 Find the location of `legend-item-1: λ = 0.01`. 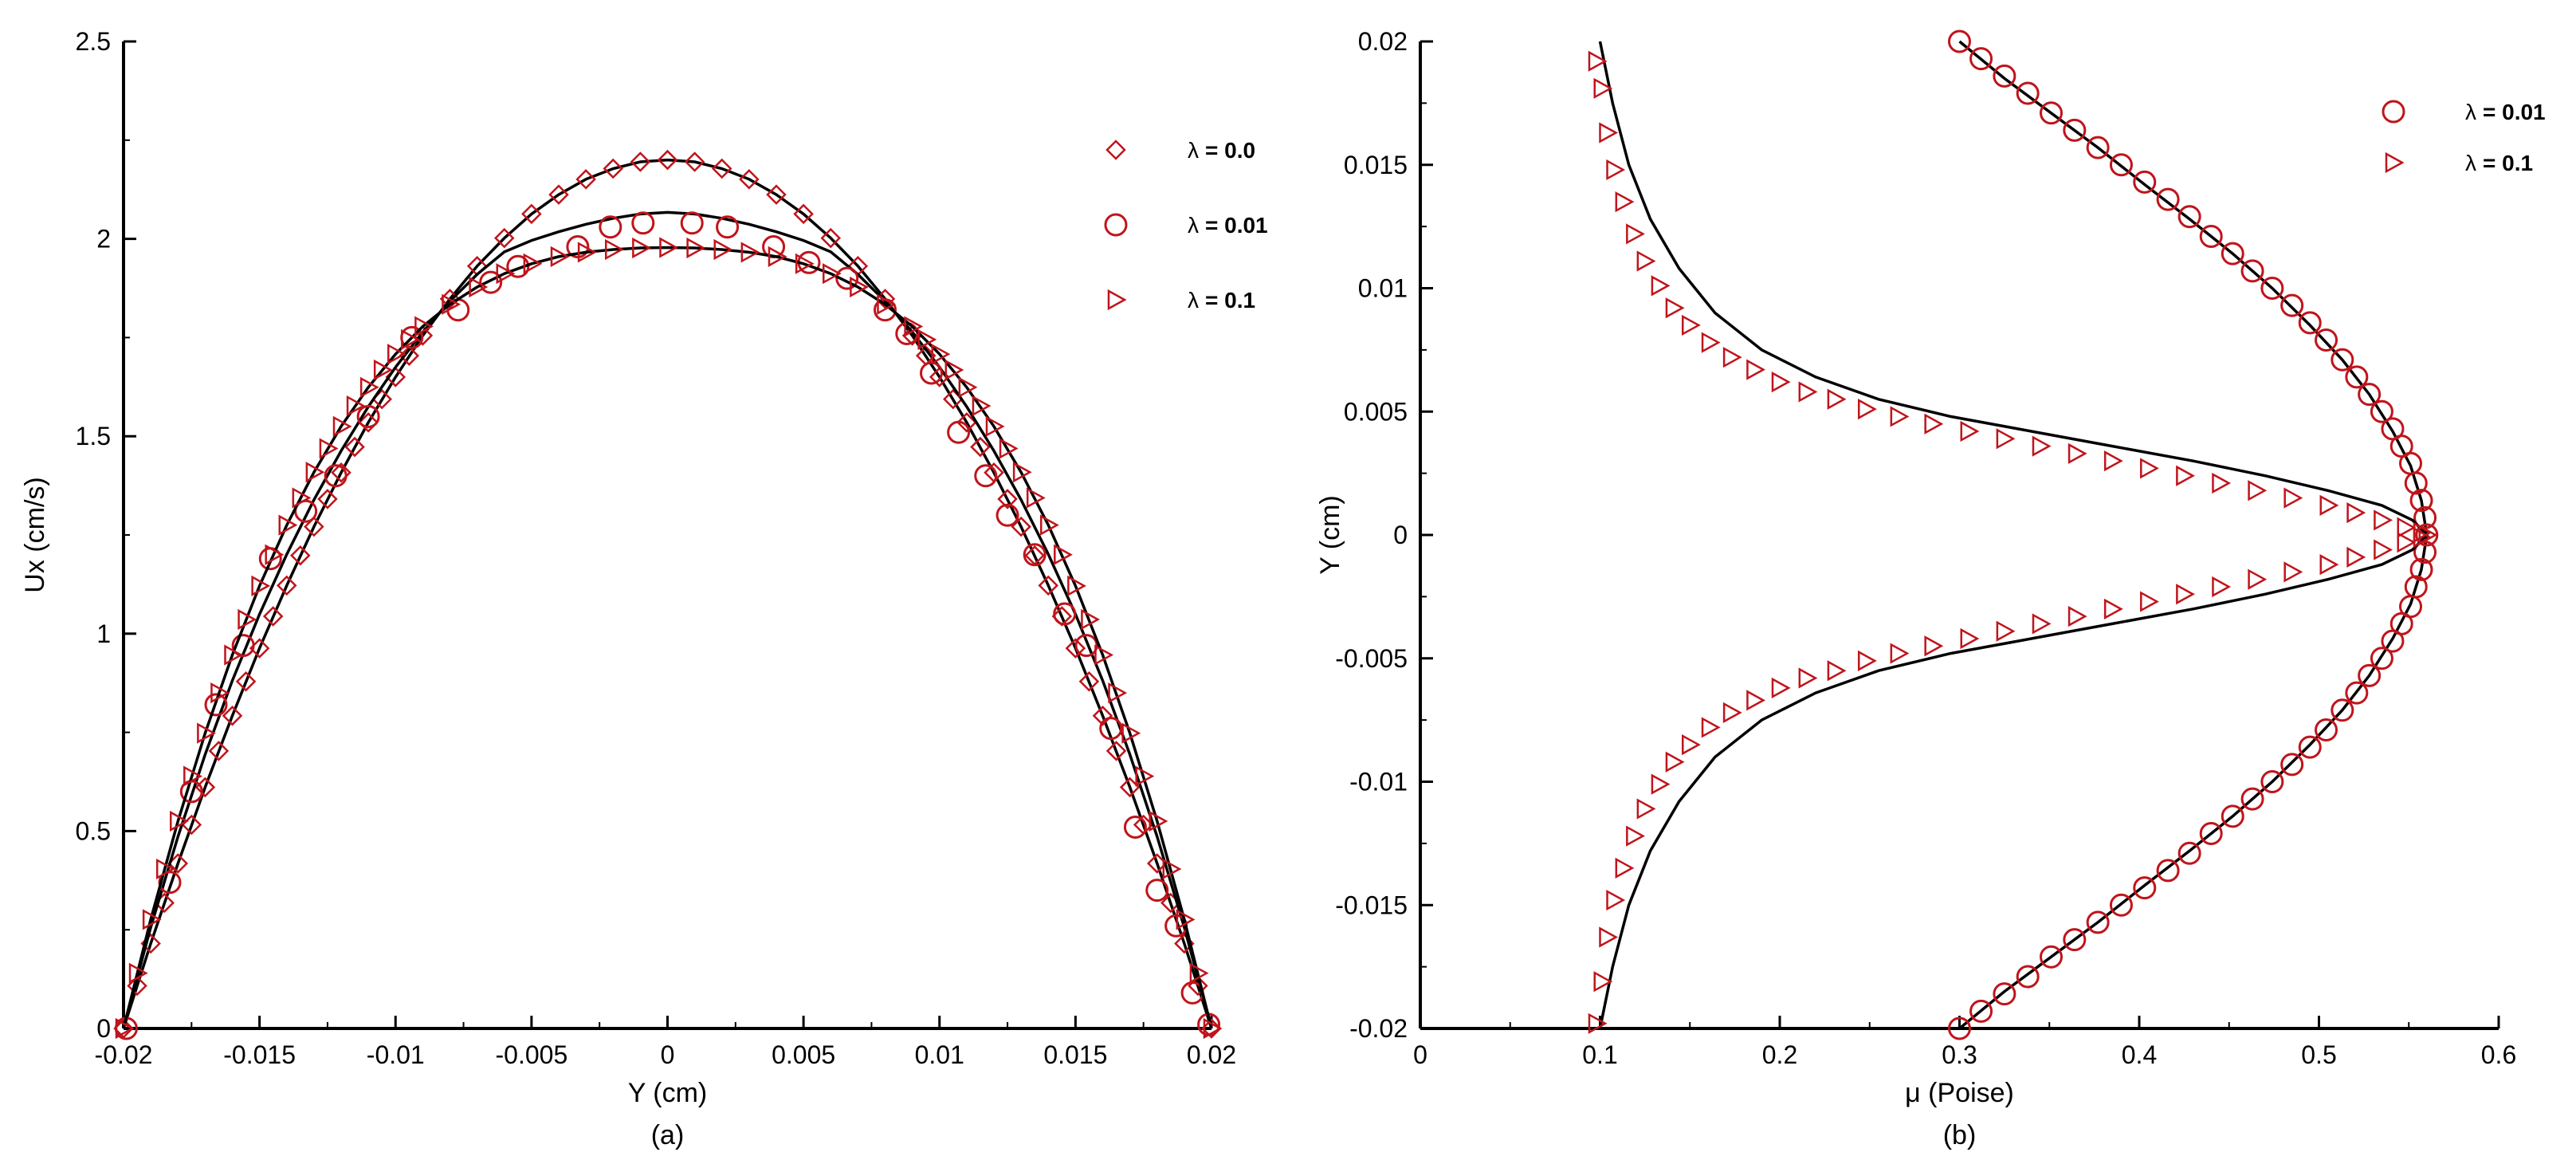

legend-item-1: λ = 0.01 is located at coordinates (1186, 225).